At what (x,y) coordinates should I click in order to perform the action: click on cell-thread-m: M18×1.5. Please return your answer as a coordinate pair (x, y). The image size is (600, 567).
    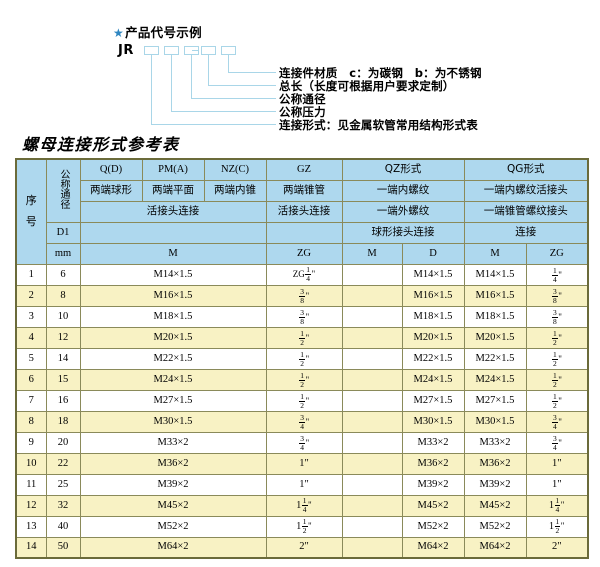
    Looking at the image, I should click on (173, 316).